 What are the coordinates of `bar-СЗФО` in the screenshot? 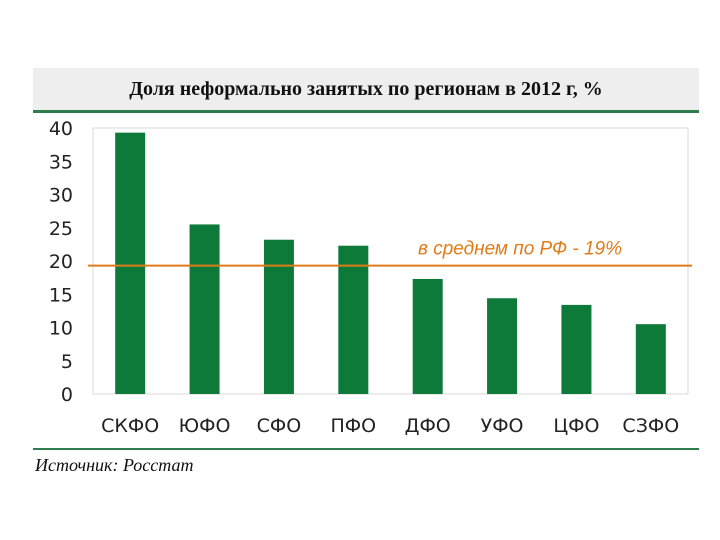 It's located at (650, 359).